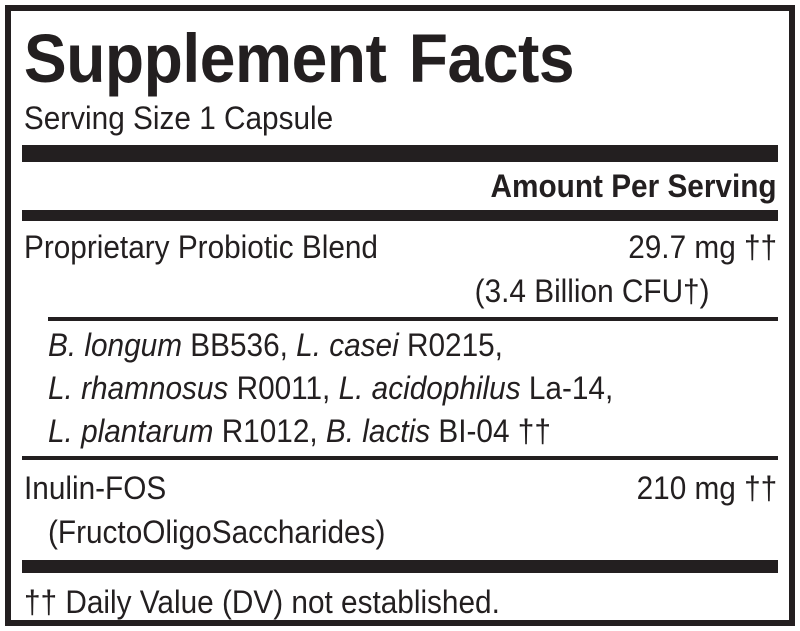 This screenshot has width=800, height=631. What do you see at coordinates (269, 431) in the screenshot?
I see `strain-code-text: R1012,` at bounding box center [269, 431].